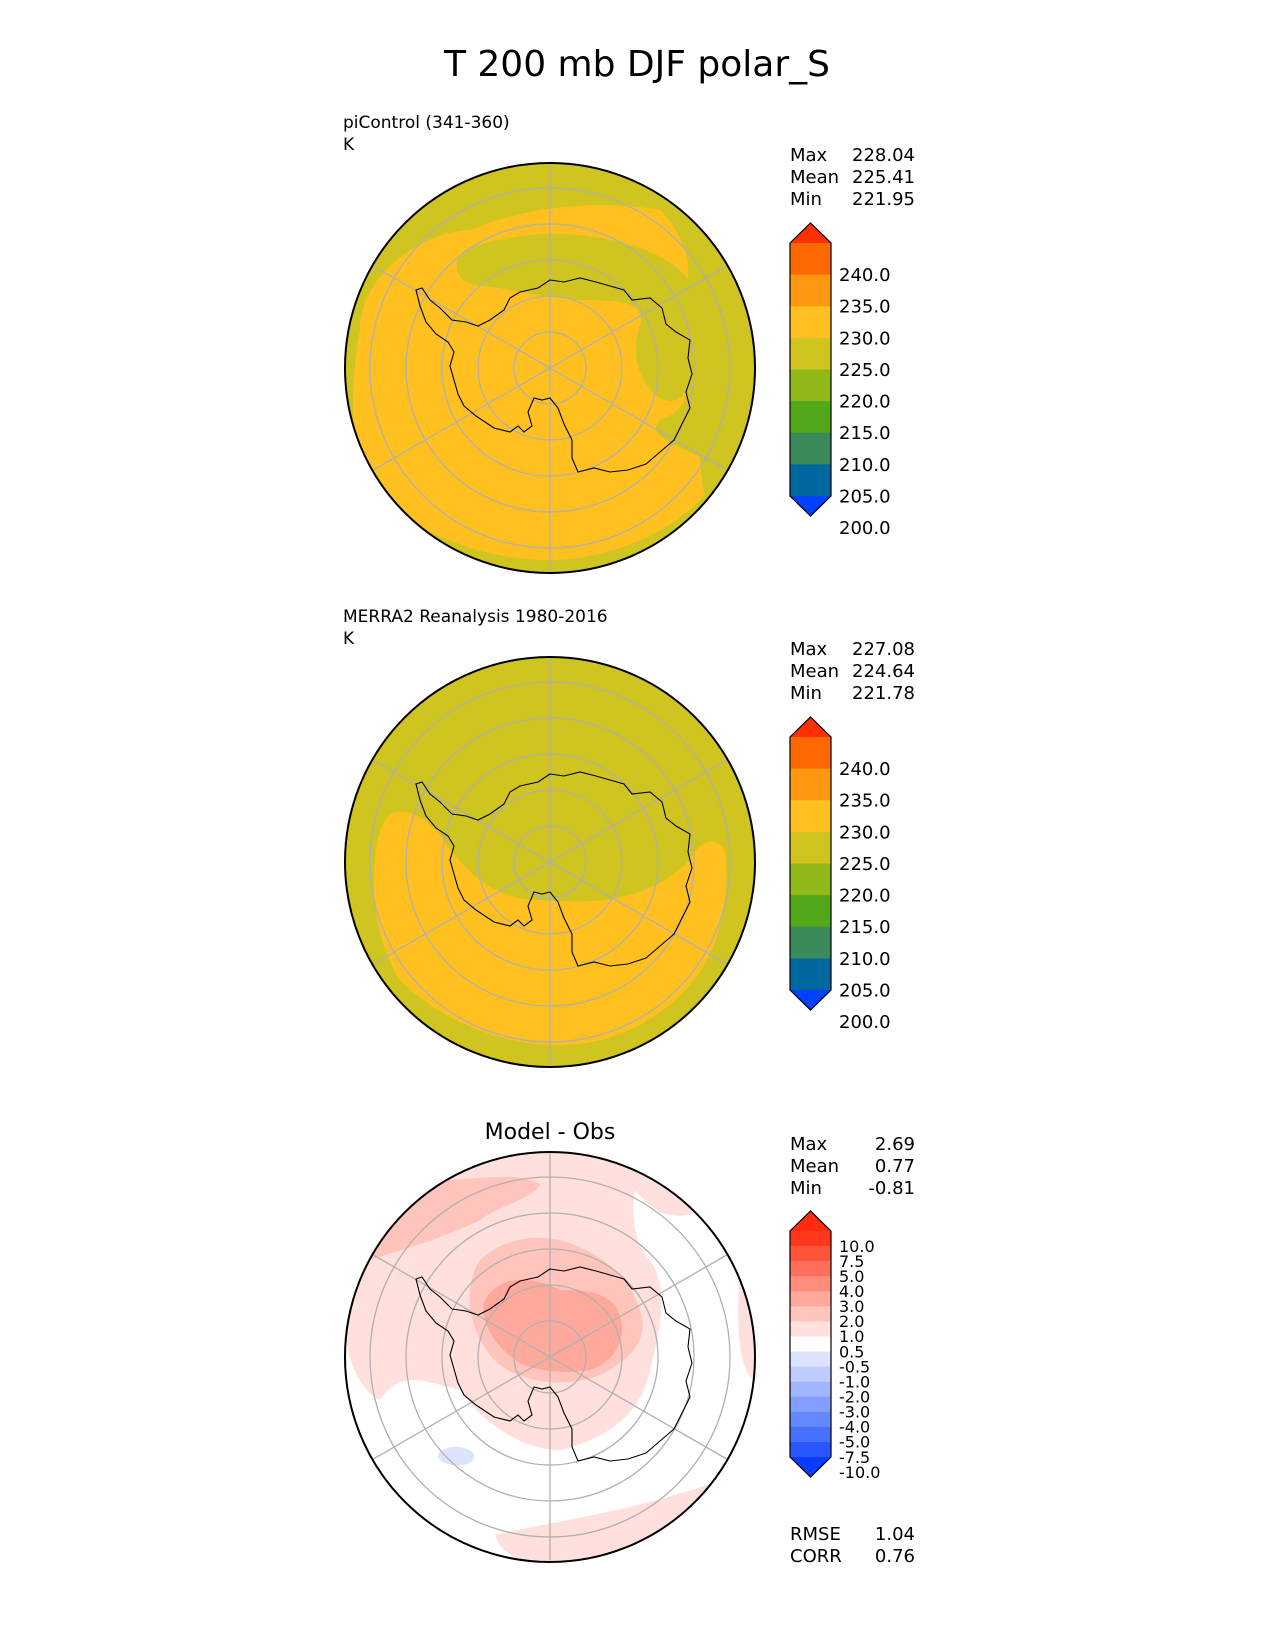 Image resolution: width=1275 pixels, height=1650 pixels. I want to click on colorbar-tick-label: 2.0, so click(851, 1321).